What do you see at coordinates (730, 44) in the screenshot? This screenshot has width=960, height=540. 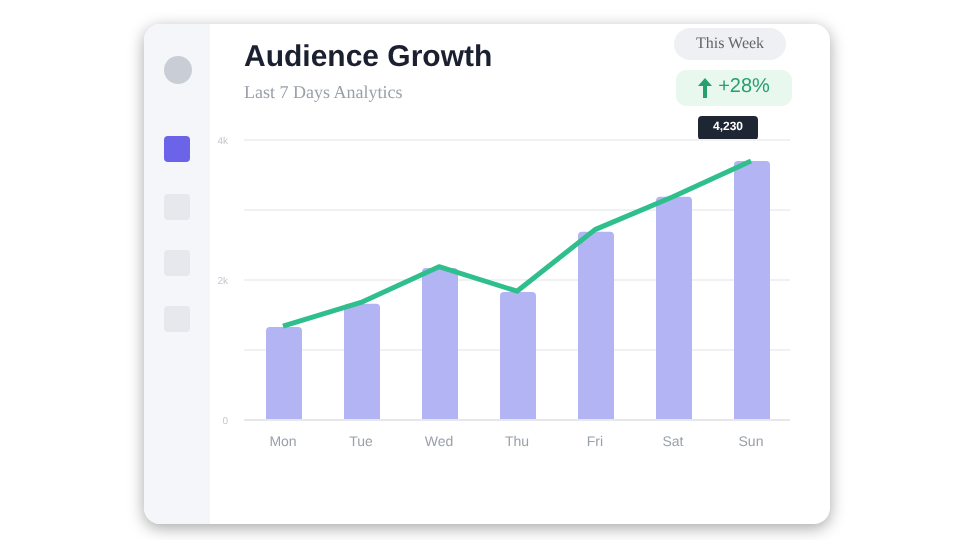 I see `text: This Week` at bounding box center [730, 44].